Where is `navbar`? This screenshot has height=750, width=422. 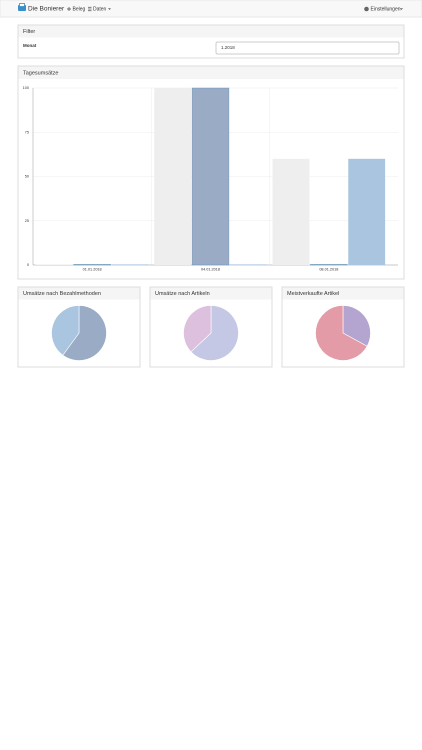 navbar is located at coordinates (211, 9).